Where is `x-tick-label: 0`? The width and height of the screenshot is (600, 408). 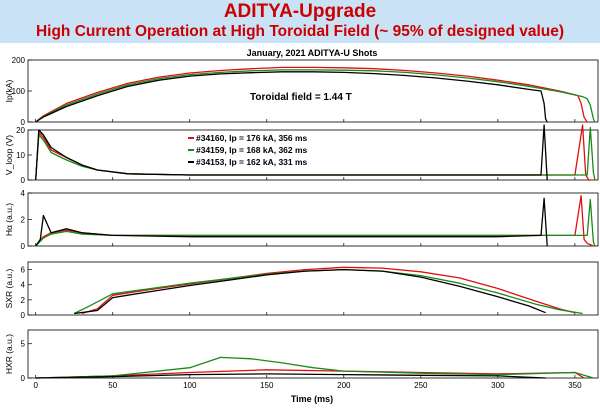 x-tick-label: 0 is located at coordinates (35, 385).